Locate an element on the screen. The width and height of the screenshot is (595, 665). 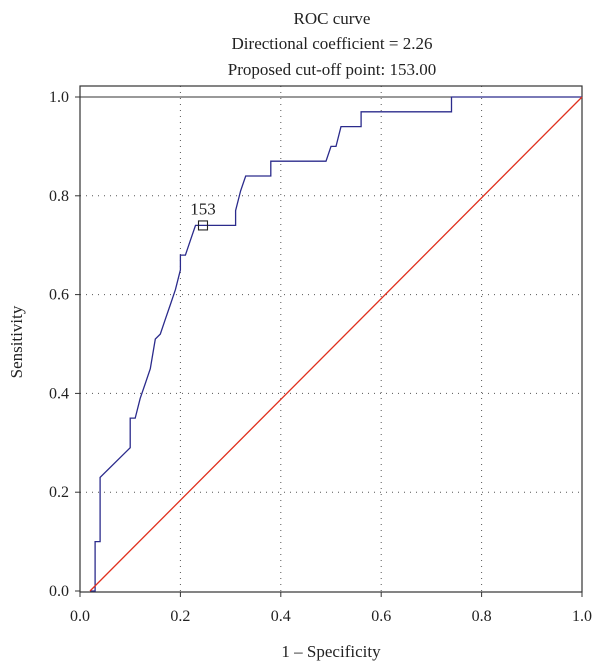
chart-subtitle-cutoff: Proposed cut-off point: 153.00 is located at coordinates (332, 69).